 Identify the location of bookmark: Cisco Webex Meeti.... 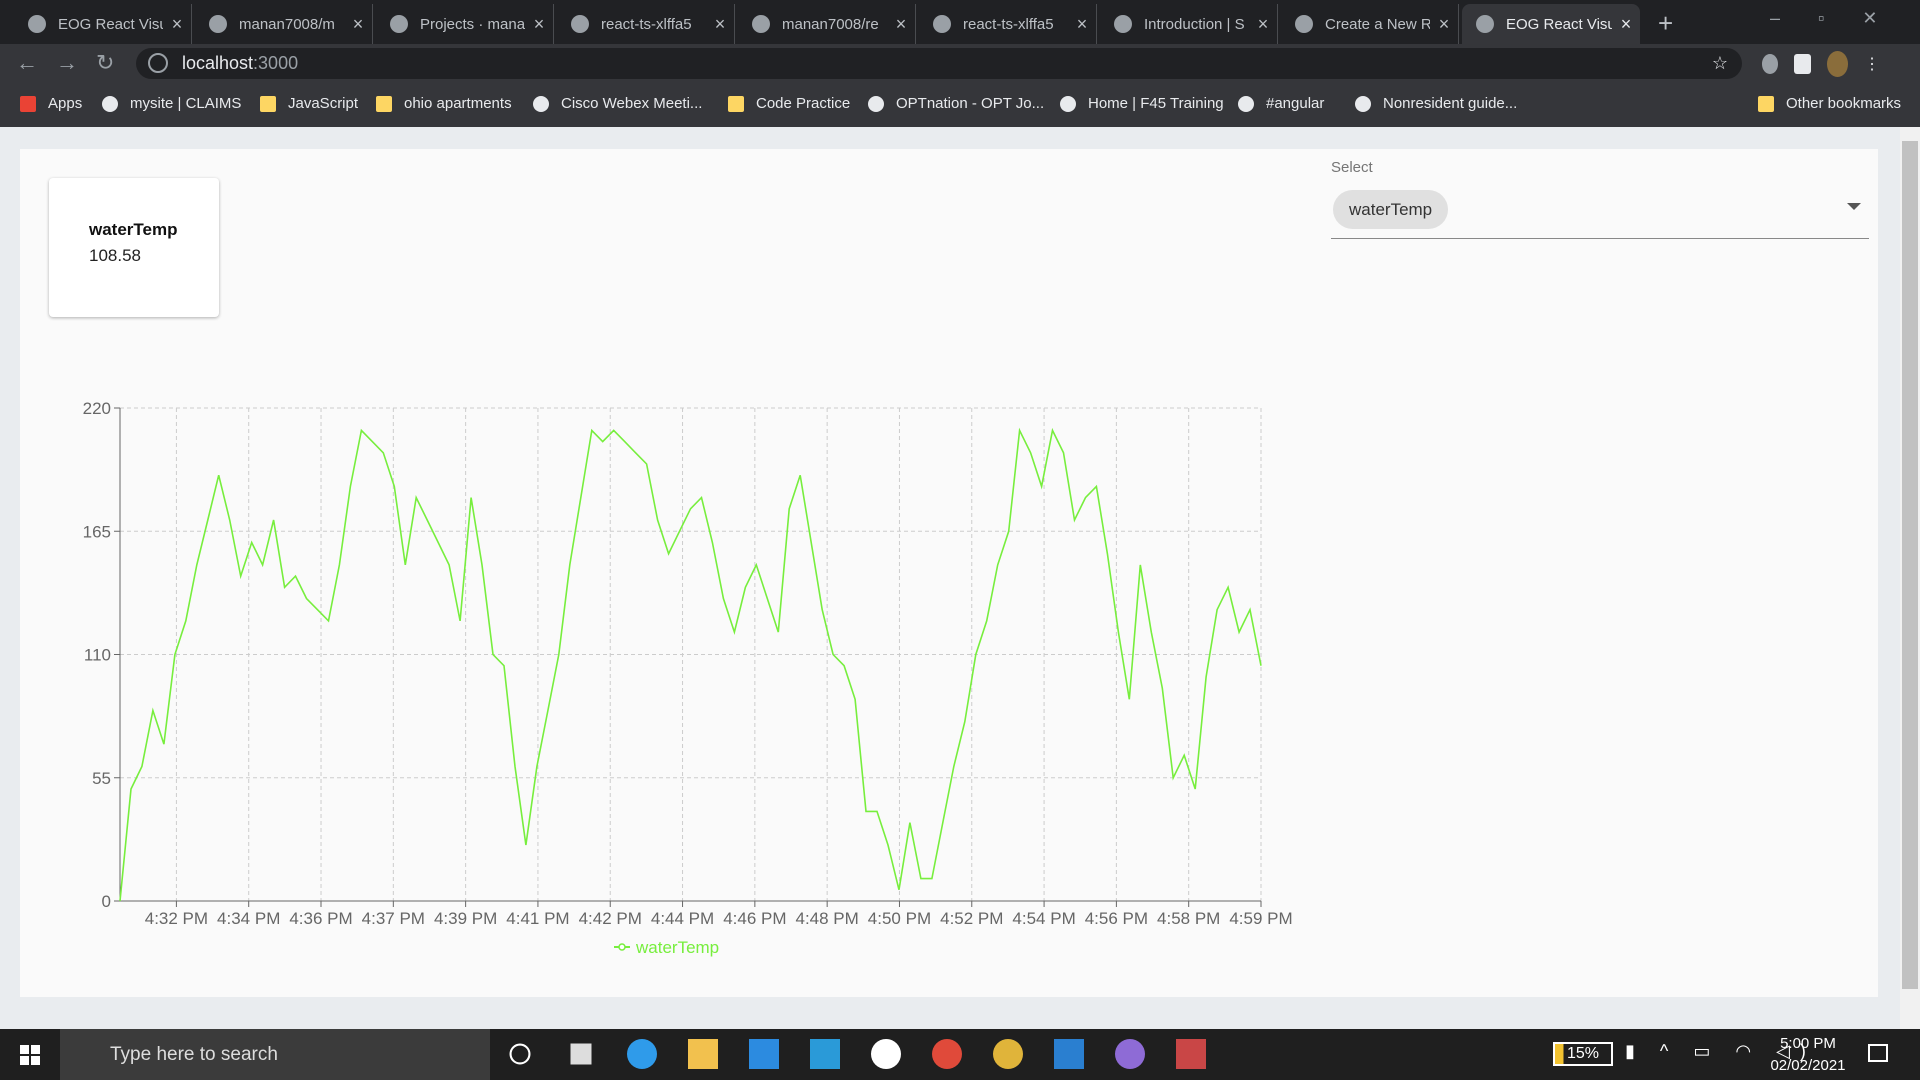
(617, 103).